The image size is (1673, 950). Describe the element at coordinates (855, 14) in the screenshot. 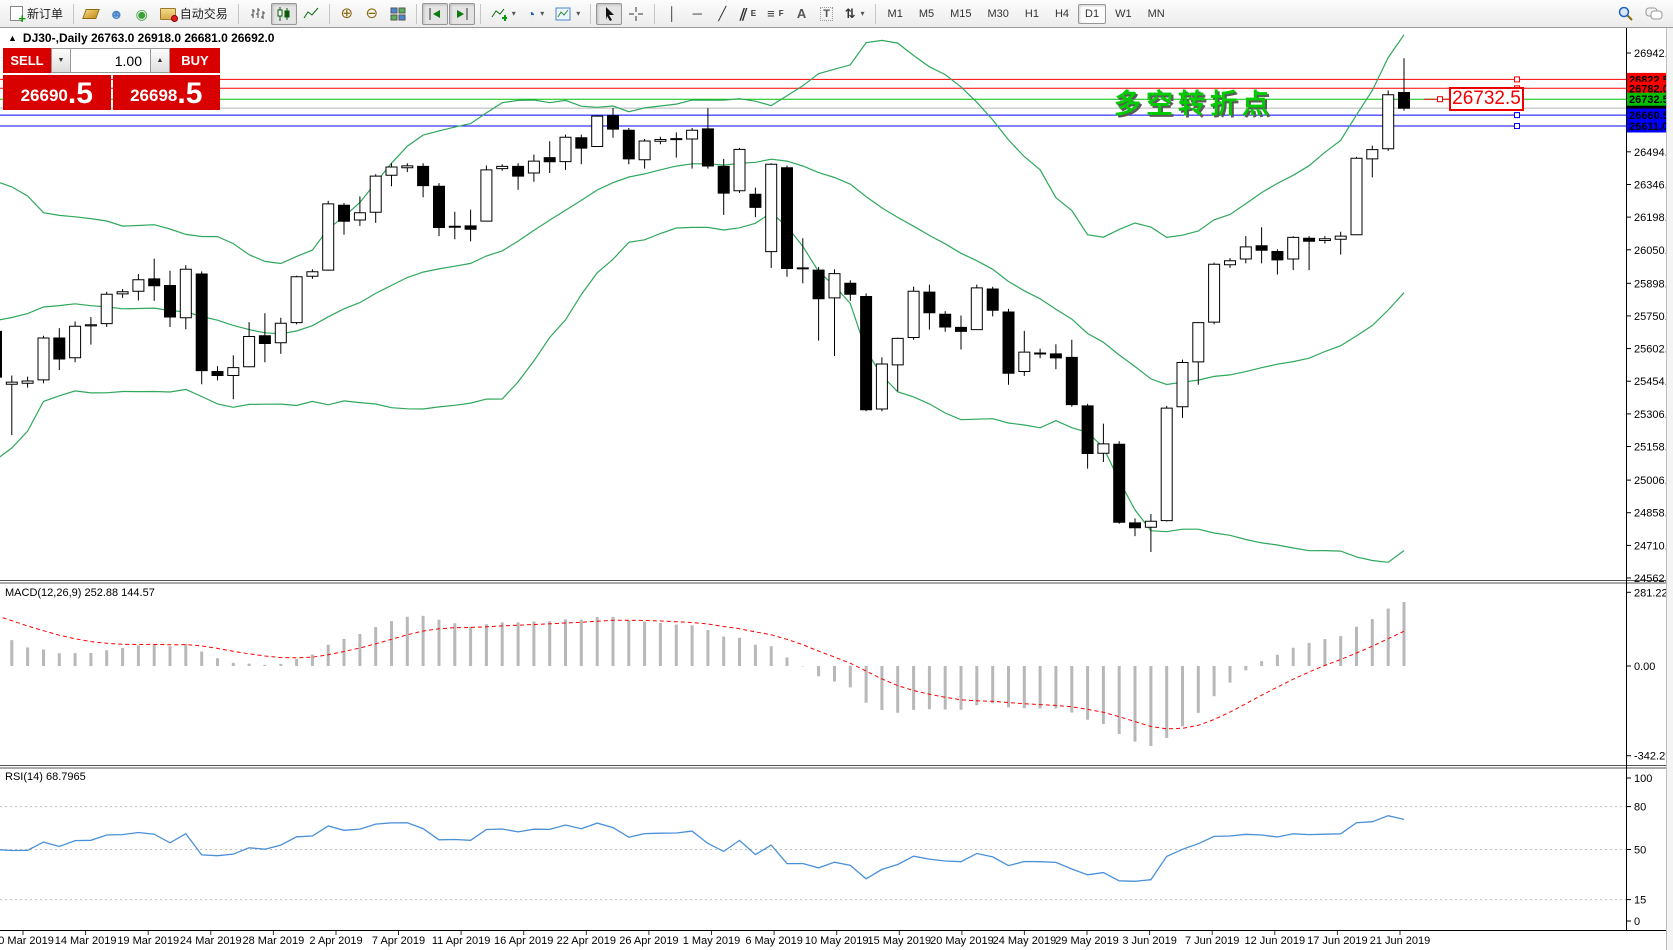

I see `arrows-tool-button: ⇅ ▾` at that location.